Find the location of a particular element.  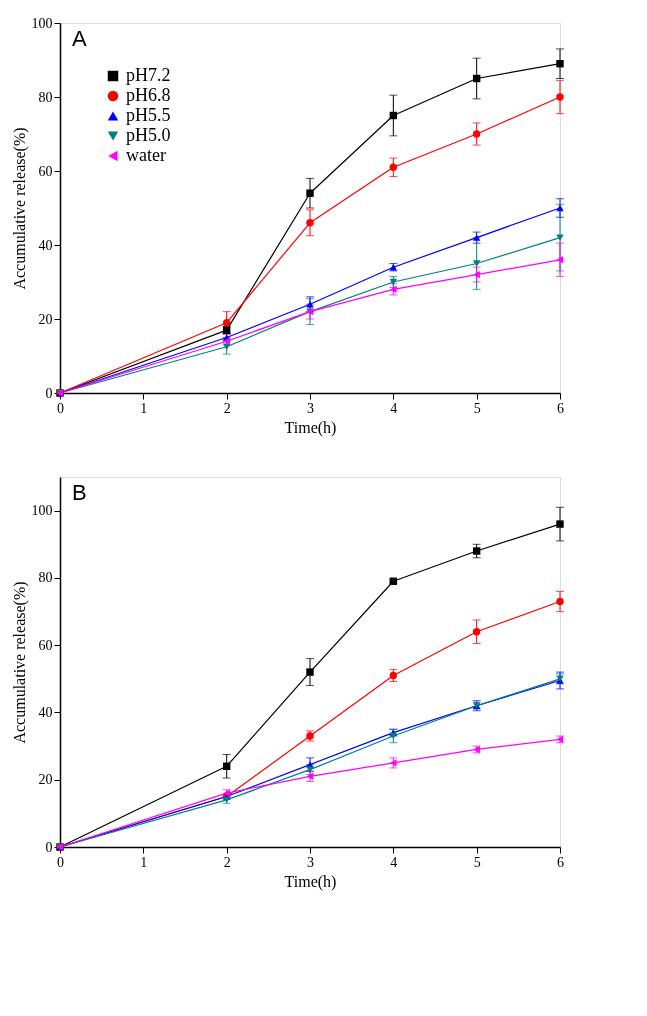

legend-label: water is located at coordinates (146, 155).